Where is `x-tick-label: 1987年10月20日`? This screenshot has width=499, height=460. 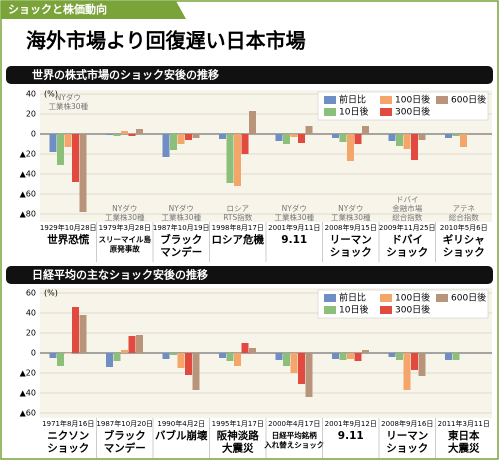 x-tick-label: 1987年10月20日 is located at coordinates (124, 423).